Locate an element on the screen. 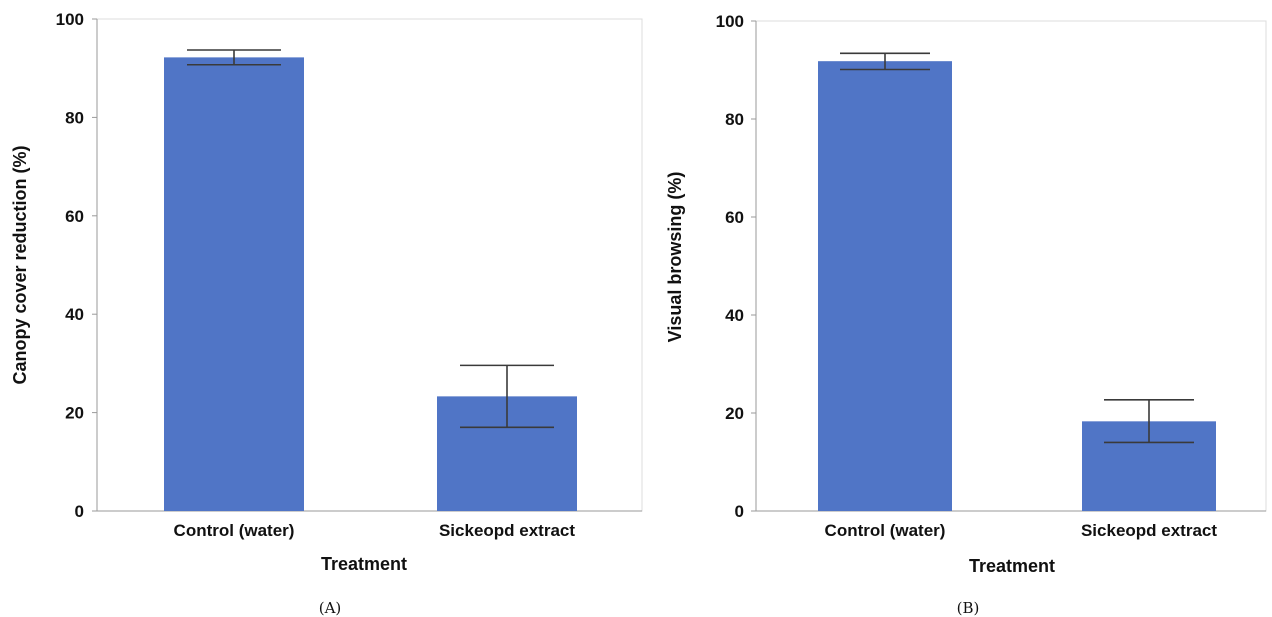 The width and height of the screenshot is (1272, 617). panel-caption: (B) is located at coordinates (968, 608).